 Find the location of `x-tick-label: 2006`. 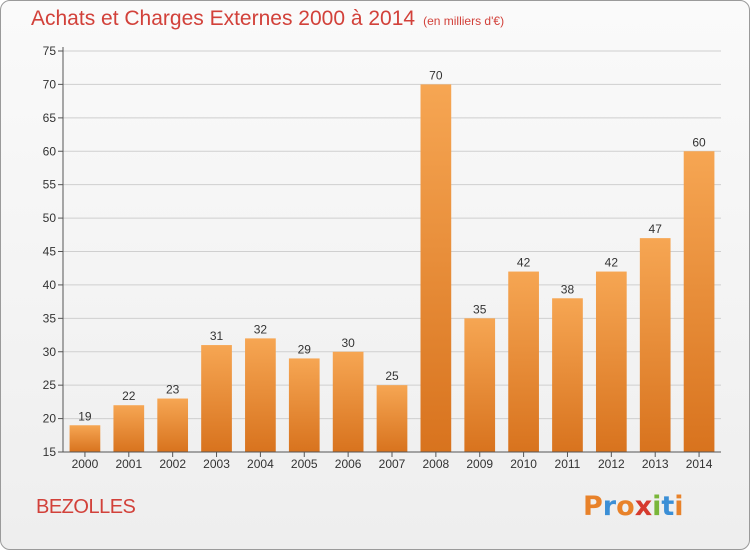

x-tick-label: 2006 is located at coordinates (348, 464).